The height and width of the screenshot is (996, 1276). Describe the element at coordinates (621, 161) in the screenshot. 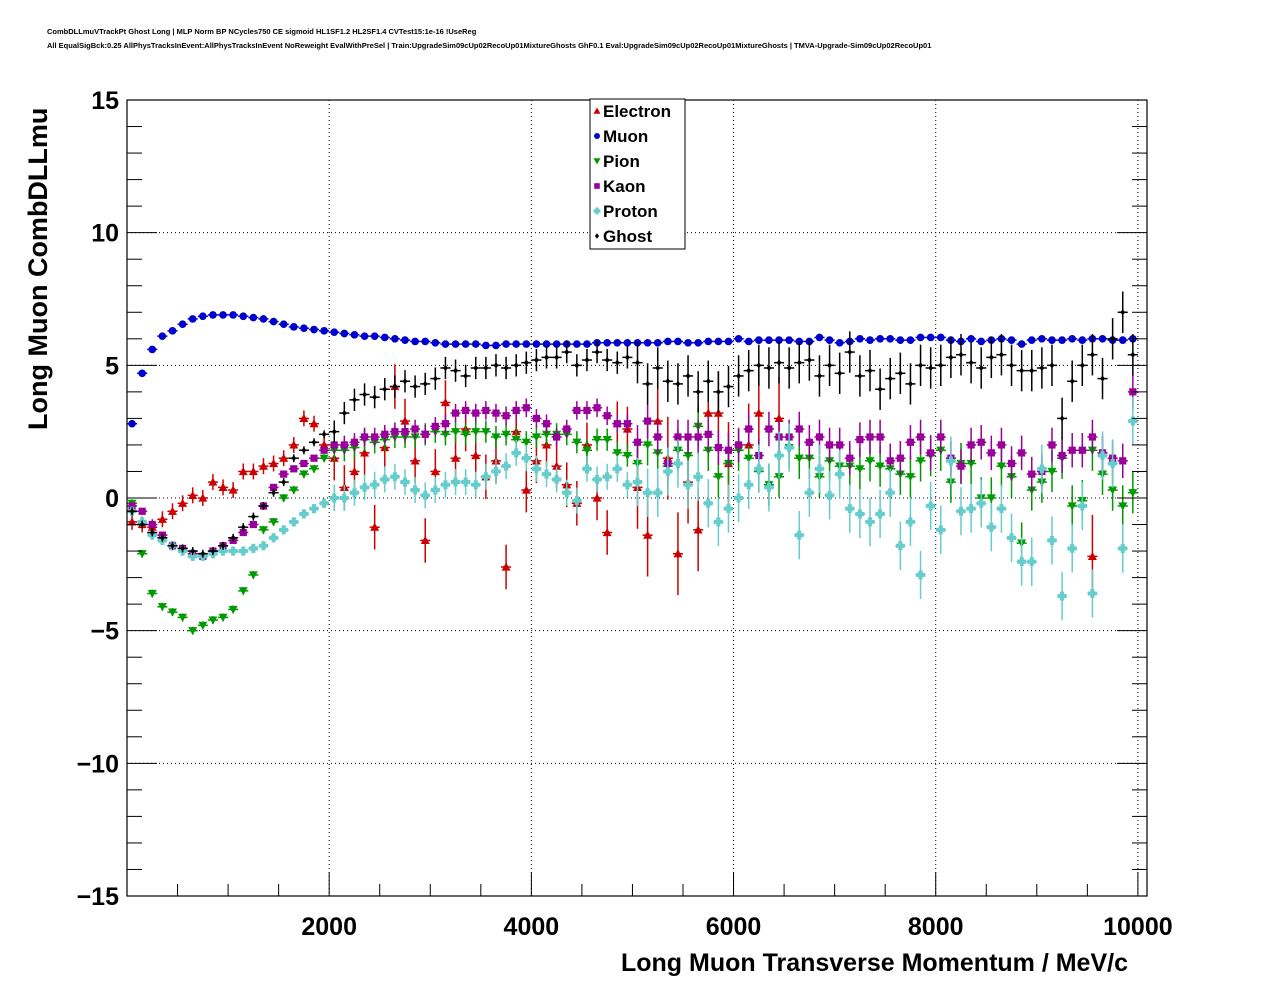

I see `legend-label-pion: Pion` at that location.